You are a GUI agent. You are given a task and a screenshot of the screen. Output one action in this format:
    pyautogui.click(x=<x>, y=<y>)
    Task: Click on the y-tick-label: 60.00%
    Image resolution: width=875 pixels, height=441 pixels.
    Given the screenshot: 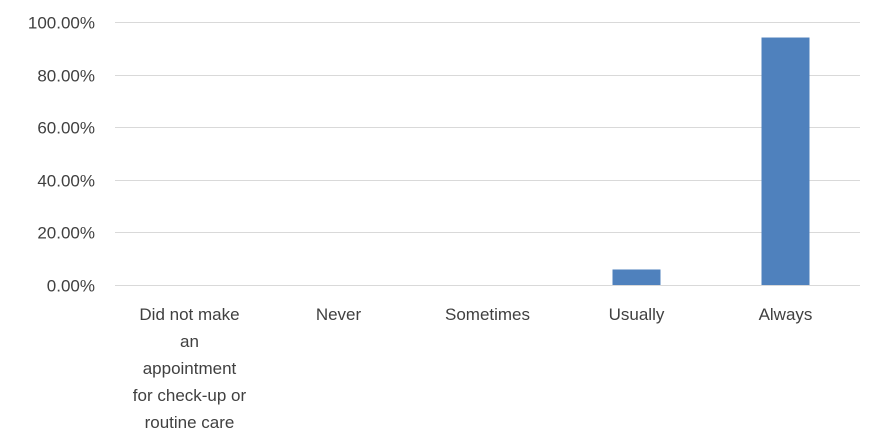 What is the action you would take?
    pyautogui.click(x=66, y=128)
    